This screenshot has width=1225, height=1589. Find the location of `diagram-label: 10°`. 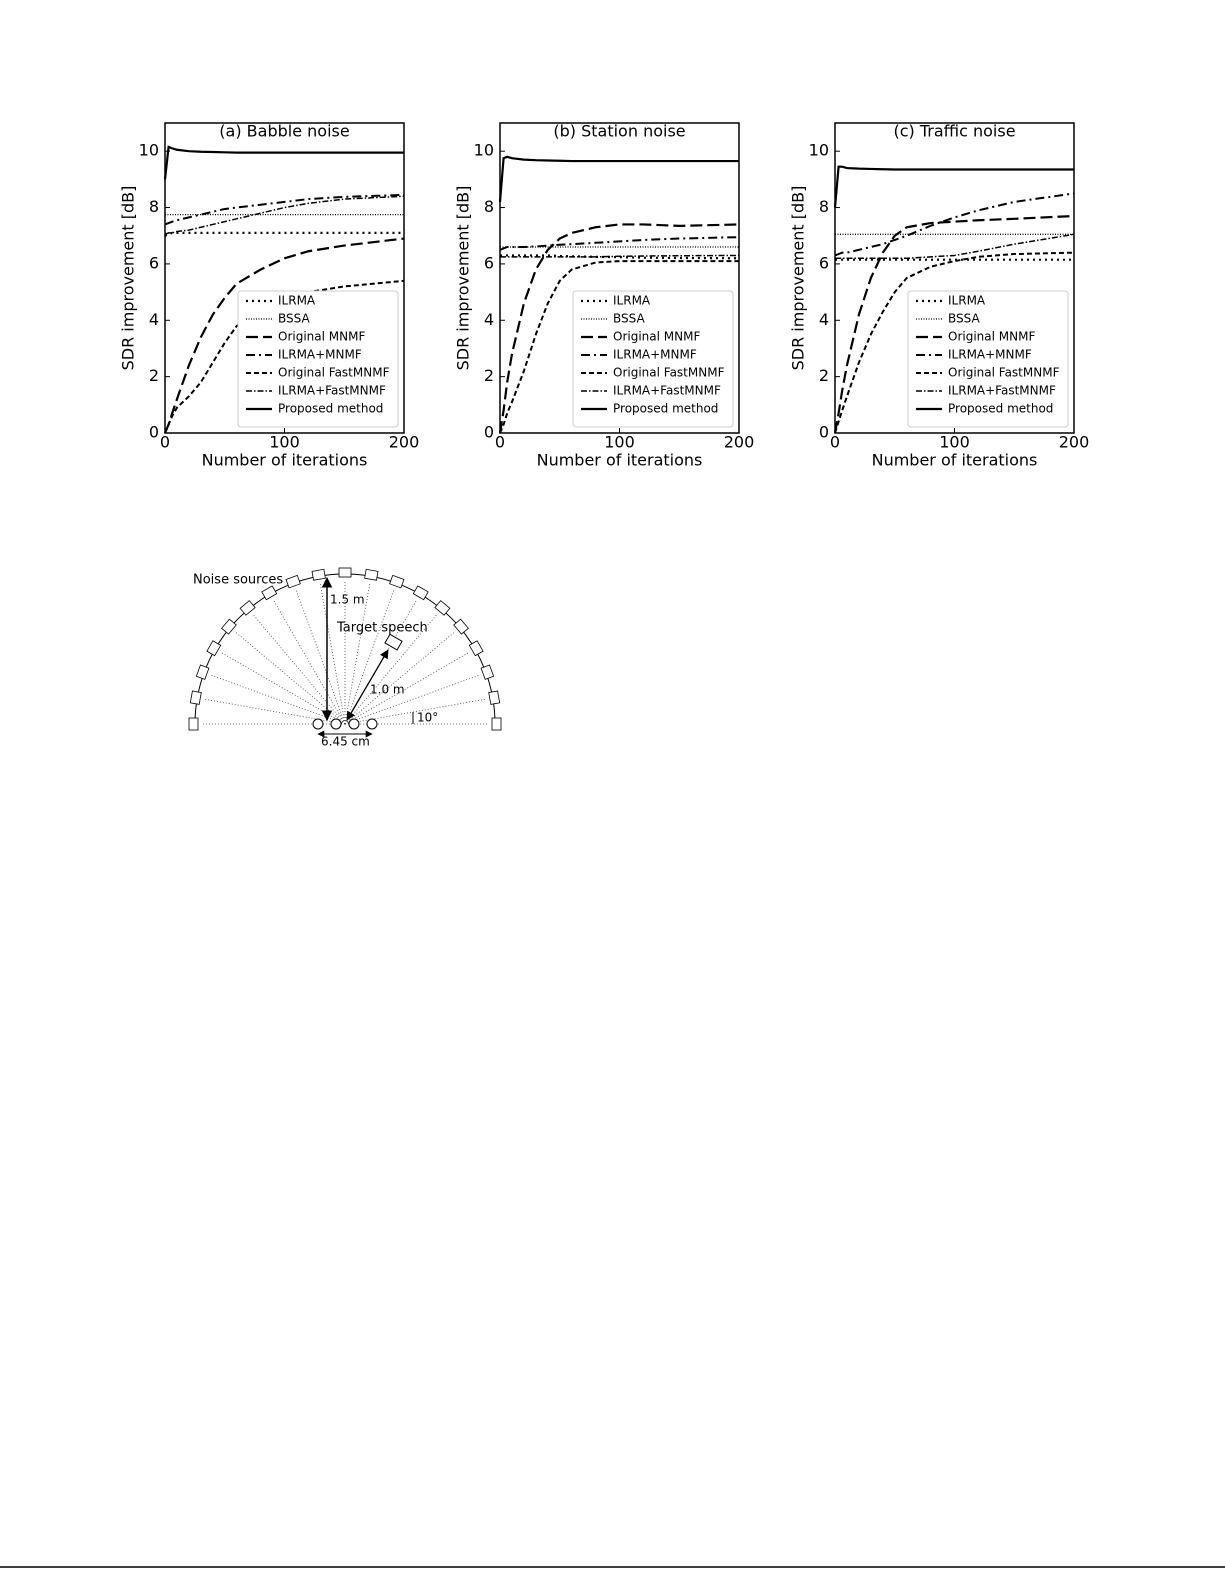

diagram-label: 10° is located at coordinates (427, 718).